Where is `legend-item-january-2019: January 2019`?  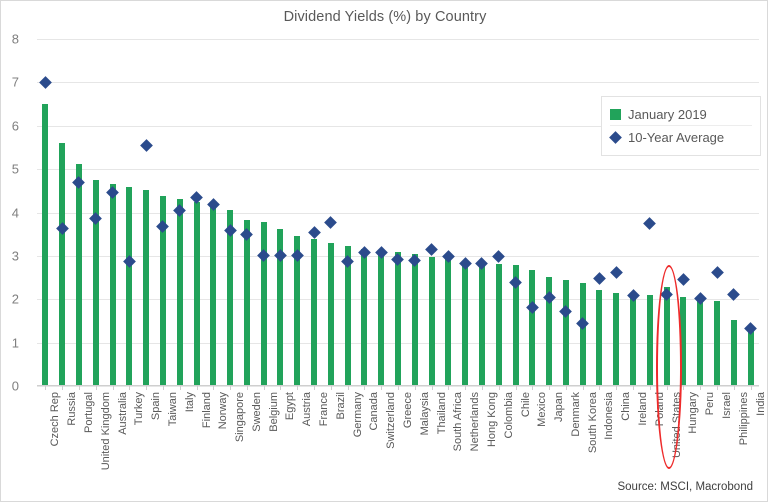
legend-item-january-2019: January 2019 is located at coordinates (681, 114).